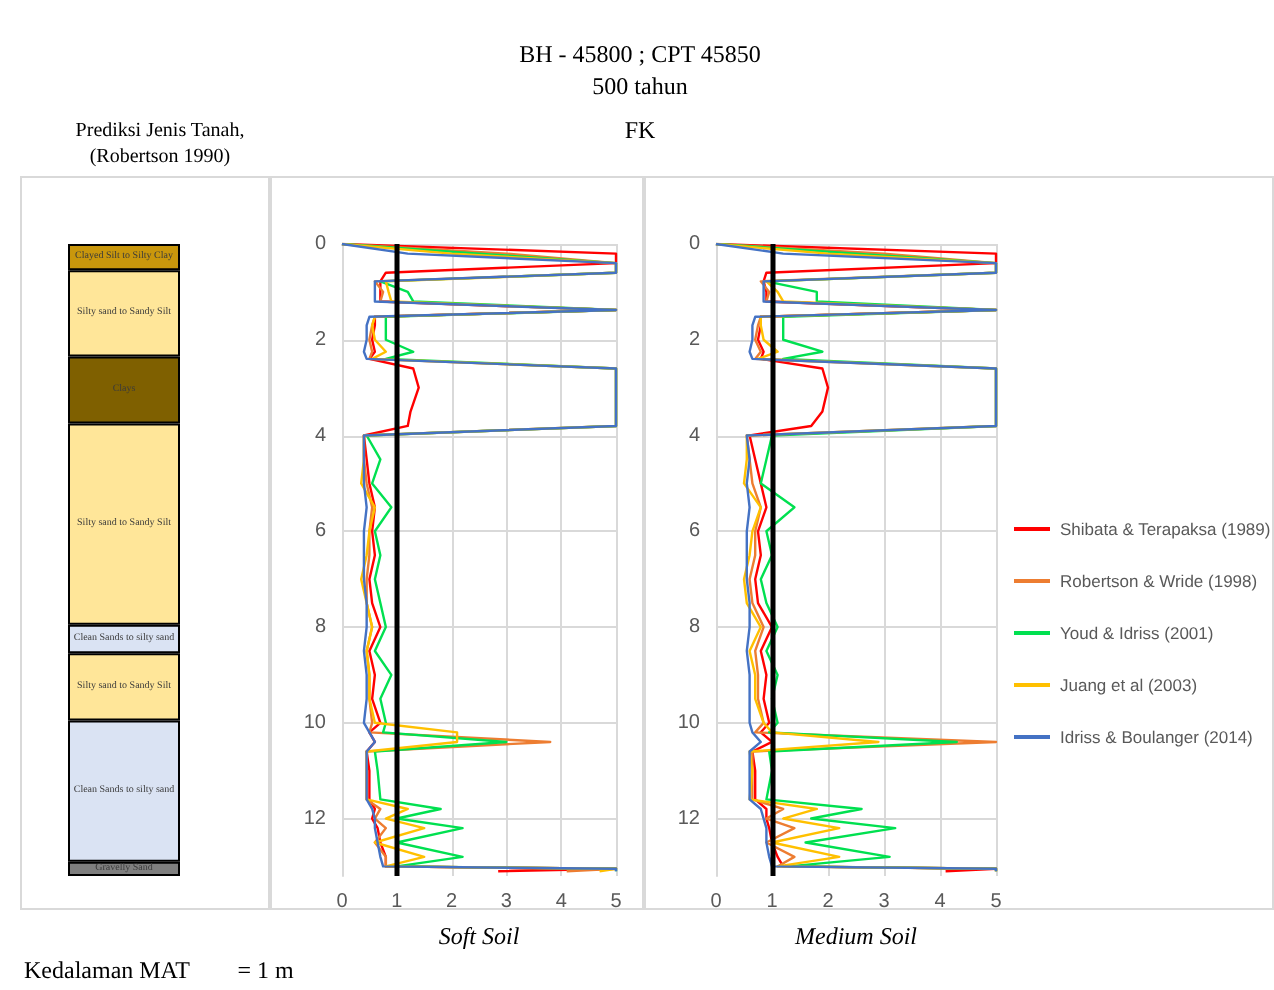  What do you see at coordinates (1137, 633) in the screenshot?
I see `legend-label: Youd & Idriss (2001)` at bounding box center [1137, 633].